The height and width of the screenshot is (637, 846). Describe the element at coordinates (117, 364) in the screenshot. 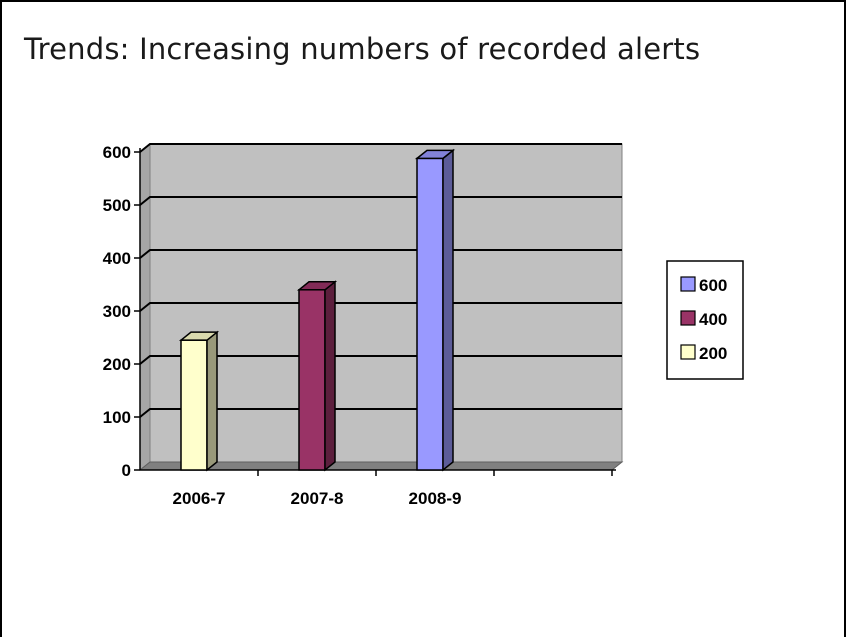

I see `y-tick-label: 200` at that location.